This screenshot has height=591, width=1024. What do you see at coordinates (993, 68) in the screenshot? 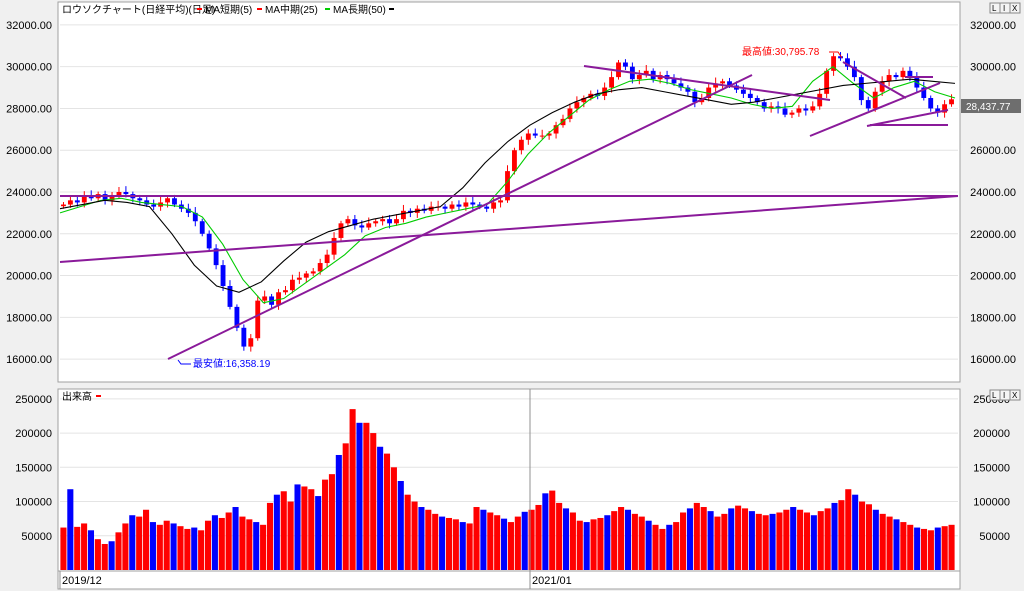
I see `price-y-tick-label: 30000.00` at bounding box center [993, 68].